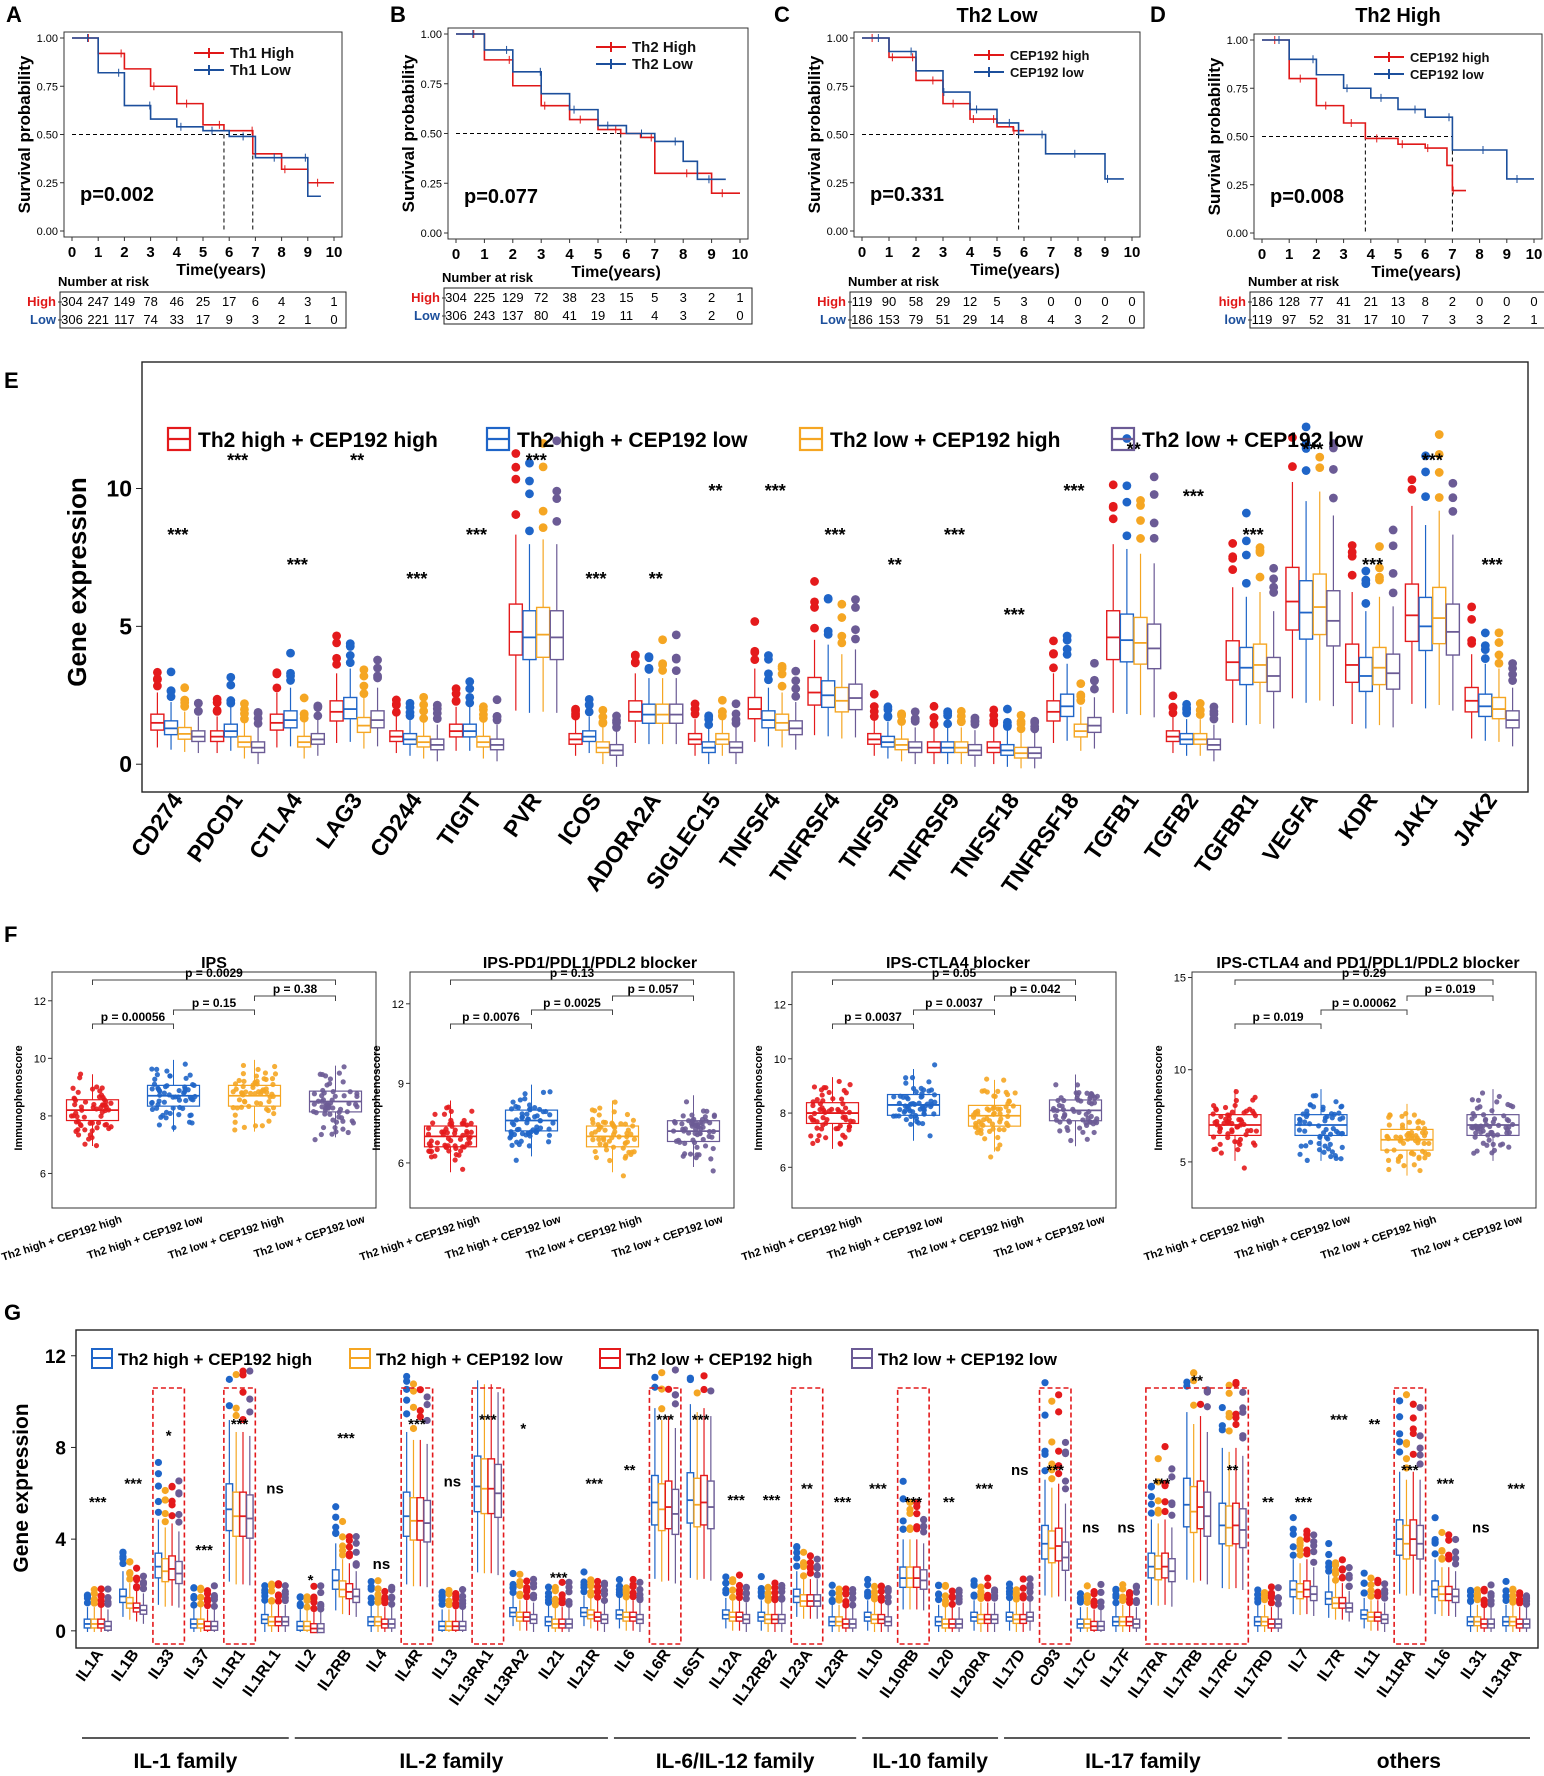 The image size is (1544, 1776). Describe the element at coordinates (1358, 816) in the screenshot. I see `x-tick-label: KDR` at that location.